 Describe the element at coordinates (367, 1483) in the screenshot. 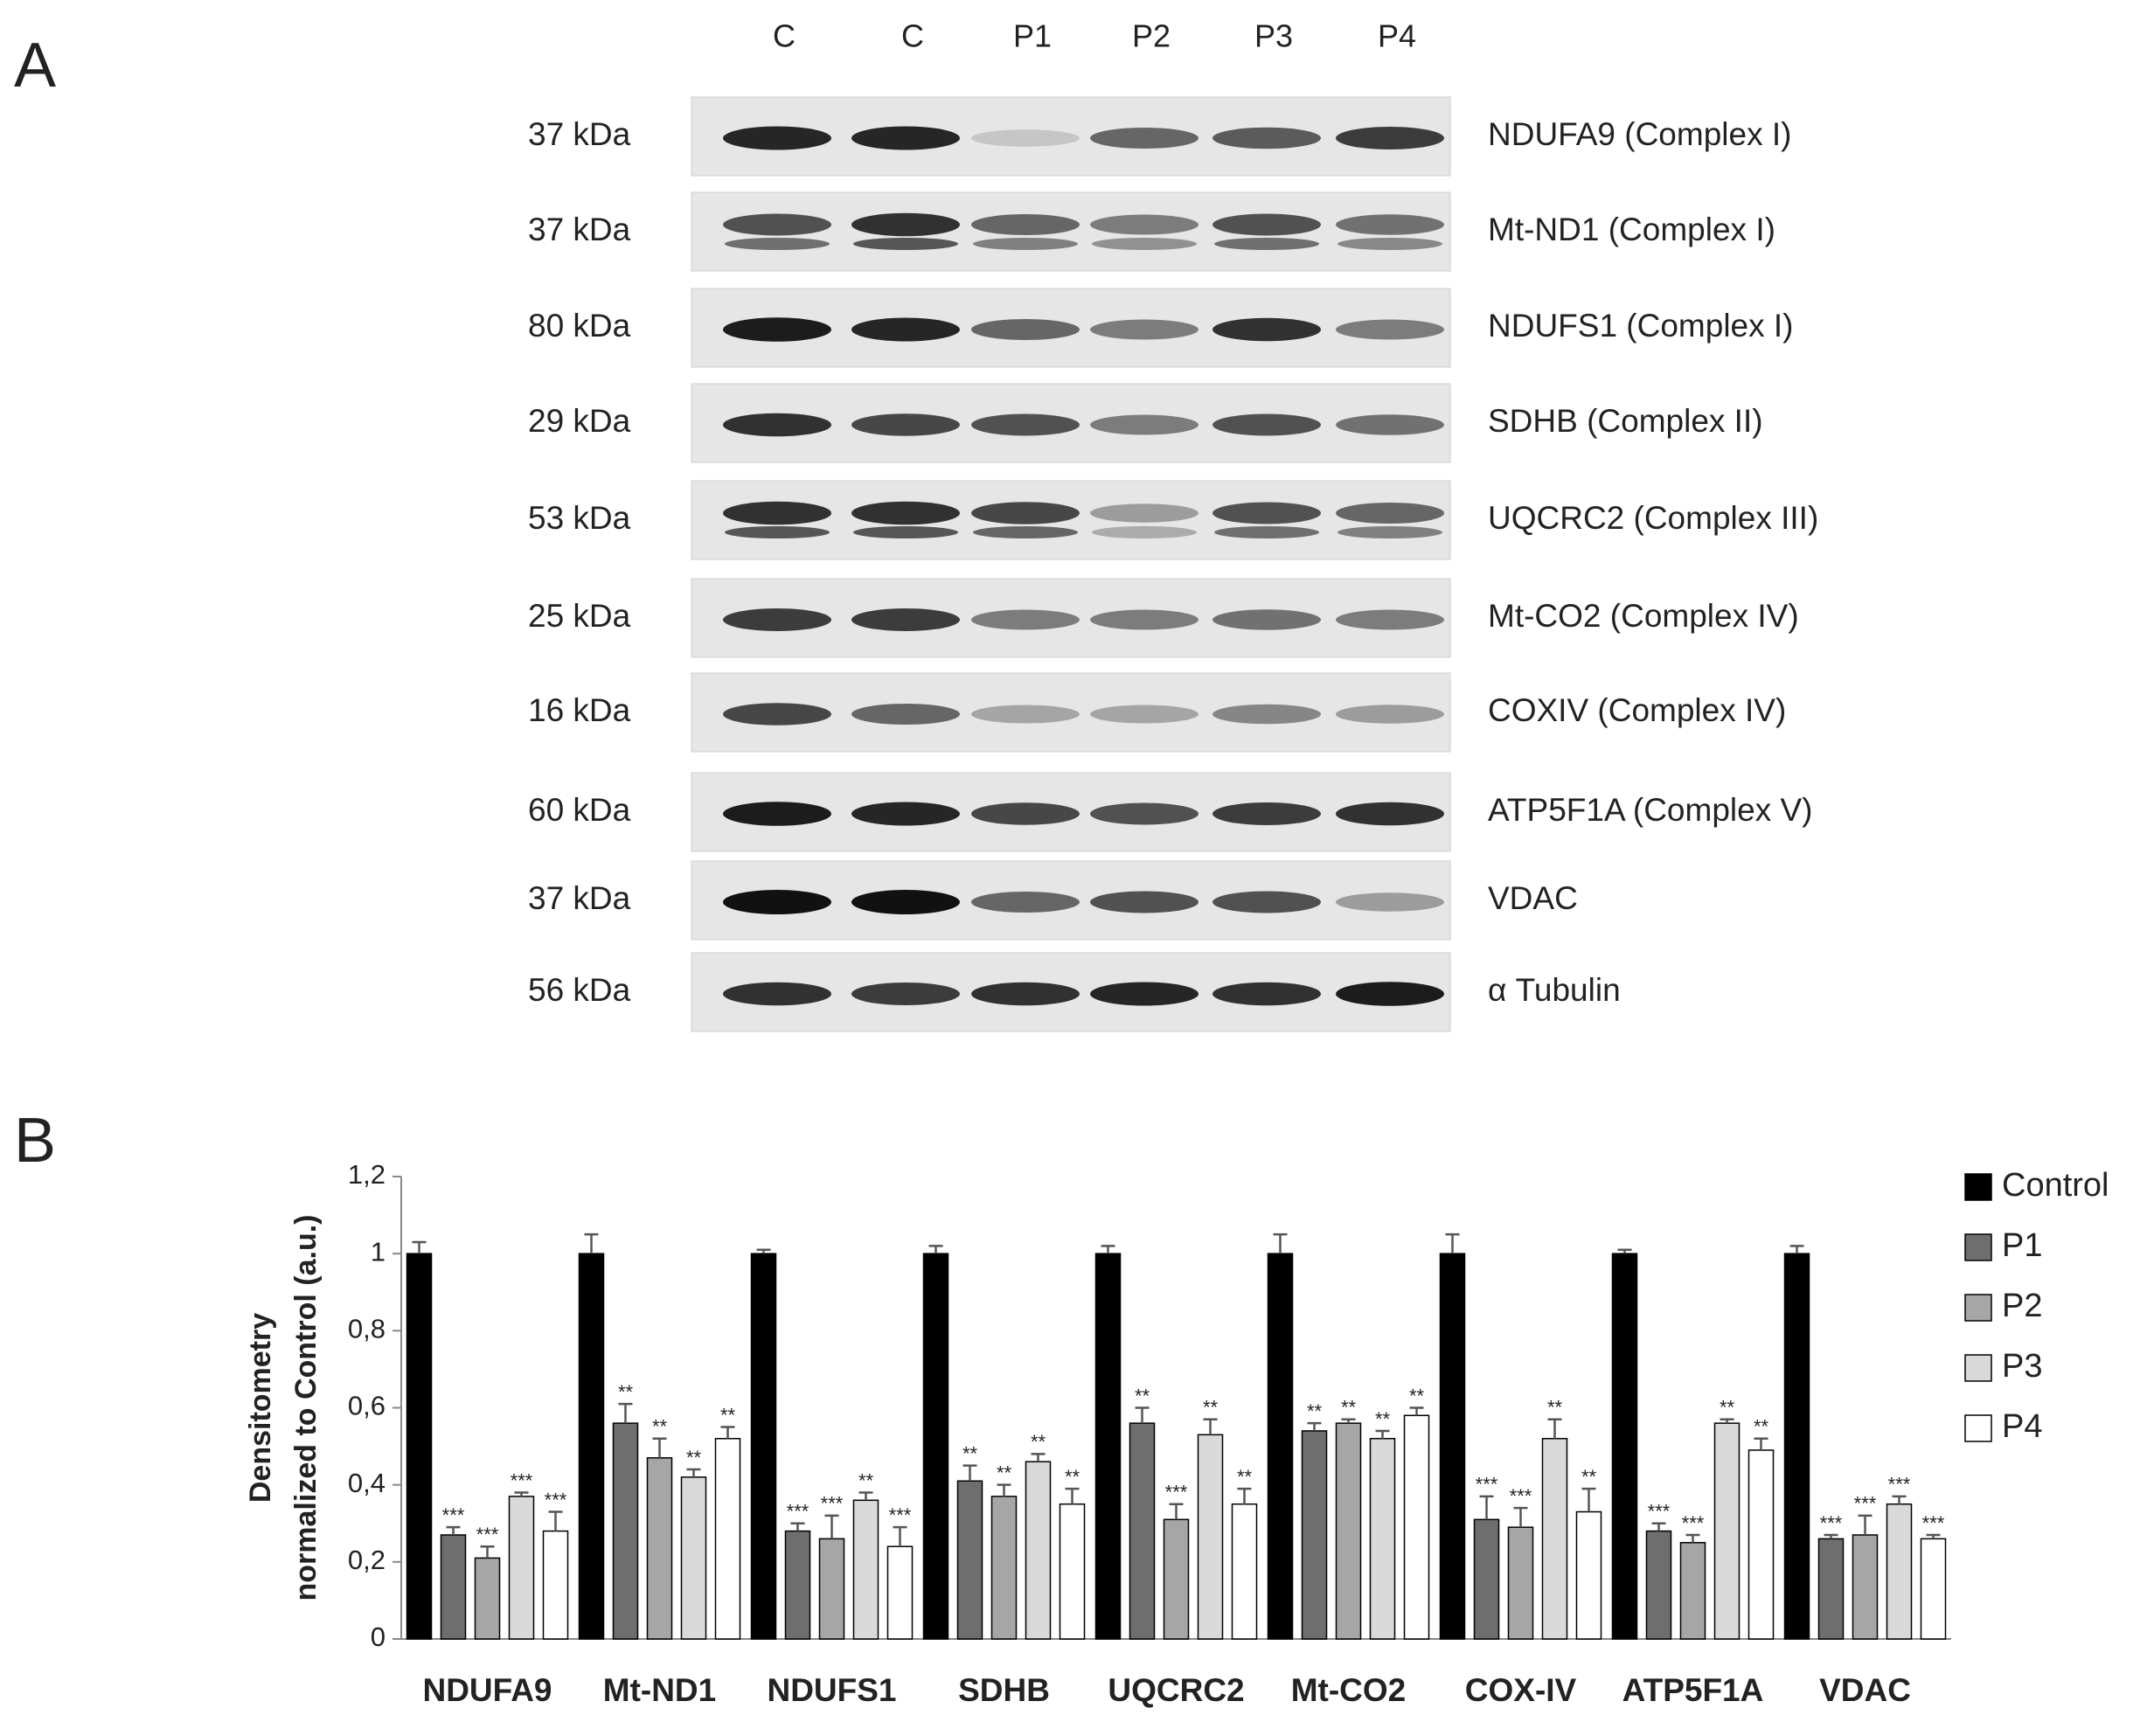

I see `y-tick-label: 0,4` at that location.